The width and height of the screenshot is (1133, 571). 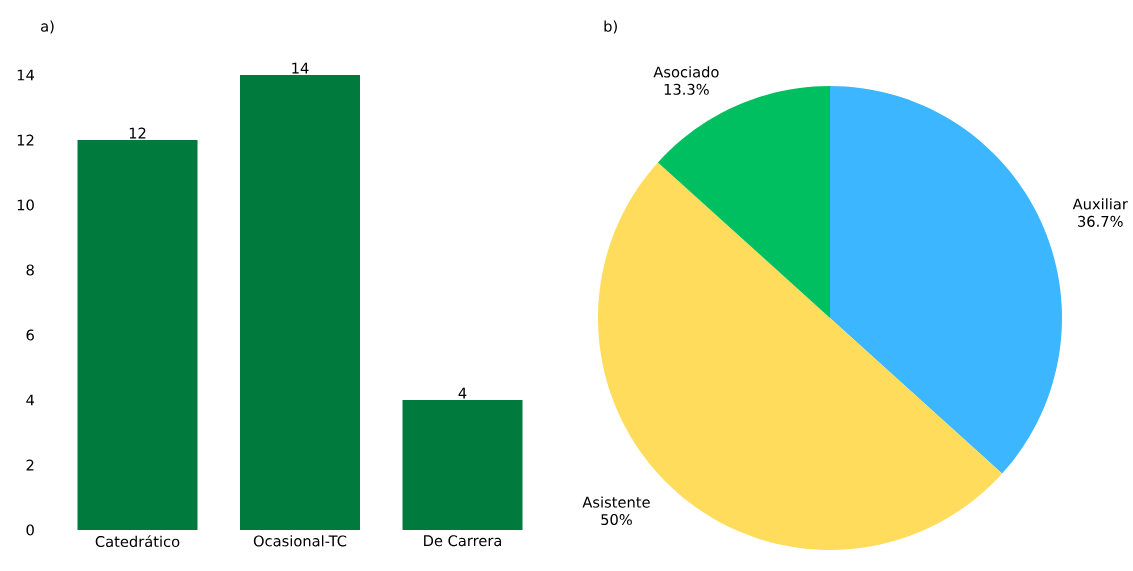 What do you see at coordinates (25, 205) in the screenshot?
I see `y-tick-label: 10` at bounding box center [25, 205].